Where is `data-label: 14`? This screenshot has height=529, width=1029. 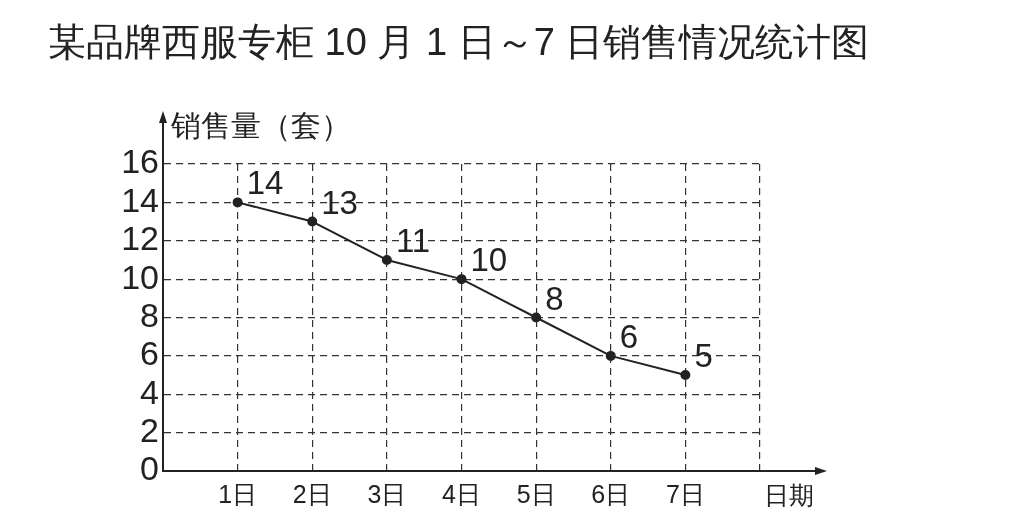
data-label: 14 is located at coordinates (265, 183).